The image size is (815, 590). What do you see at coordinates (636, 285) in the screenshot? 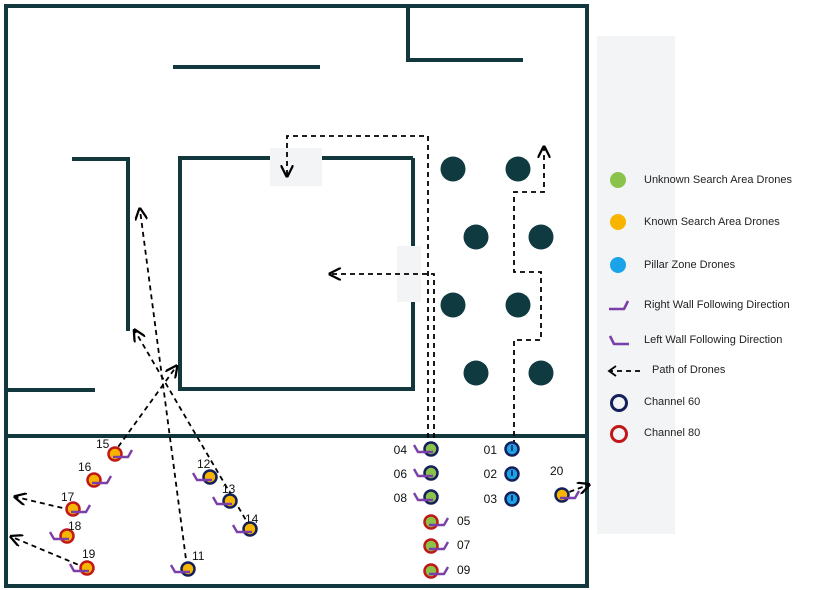
I see `legend-panel` at bounding box center [636, 285].